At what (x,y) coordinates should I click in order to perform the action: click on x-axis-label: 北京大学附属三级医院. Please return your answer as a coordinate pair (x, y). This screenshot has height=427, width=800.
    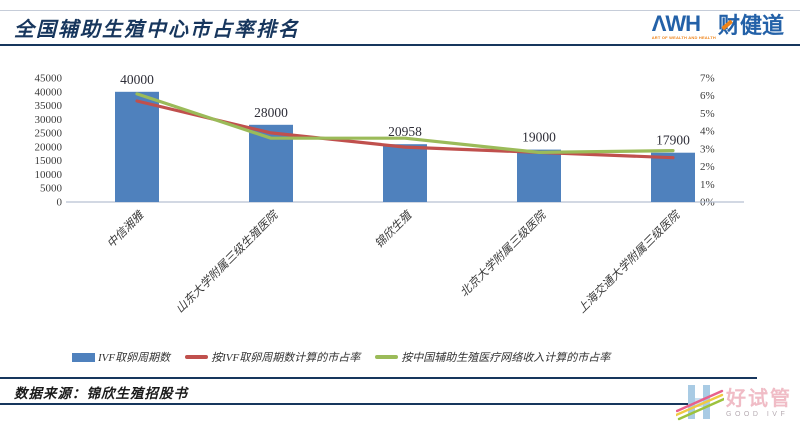
    Looking at the image, I should click on (504, 254).